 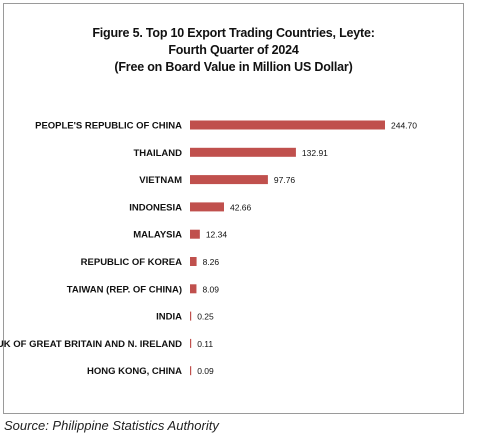 I want to click on bar-uk-of-great-britain-and-n-ireland, so click(x=191, y=343).